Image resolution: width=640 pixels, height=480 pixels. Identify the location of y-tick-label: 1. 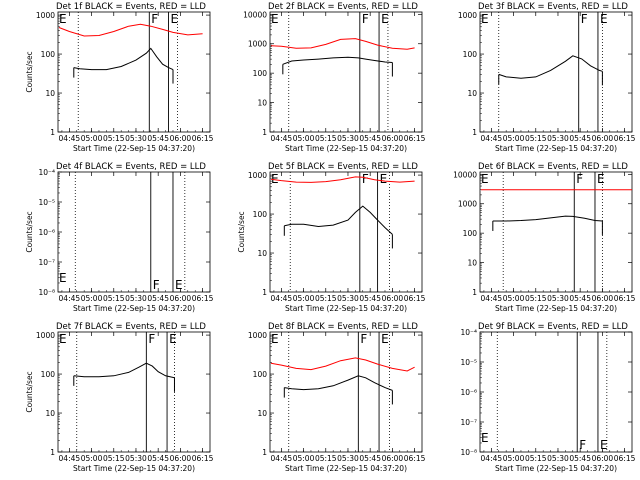
(52, 452).